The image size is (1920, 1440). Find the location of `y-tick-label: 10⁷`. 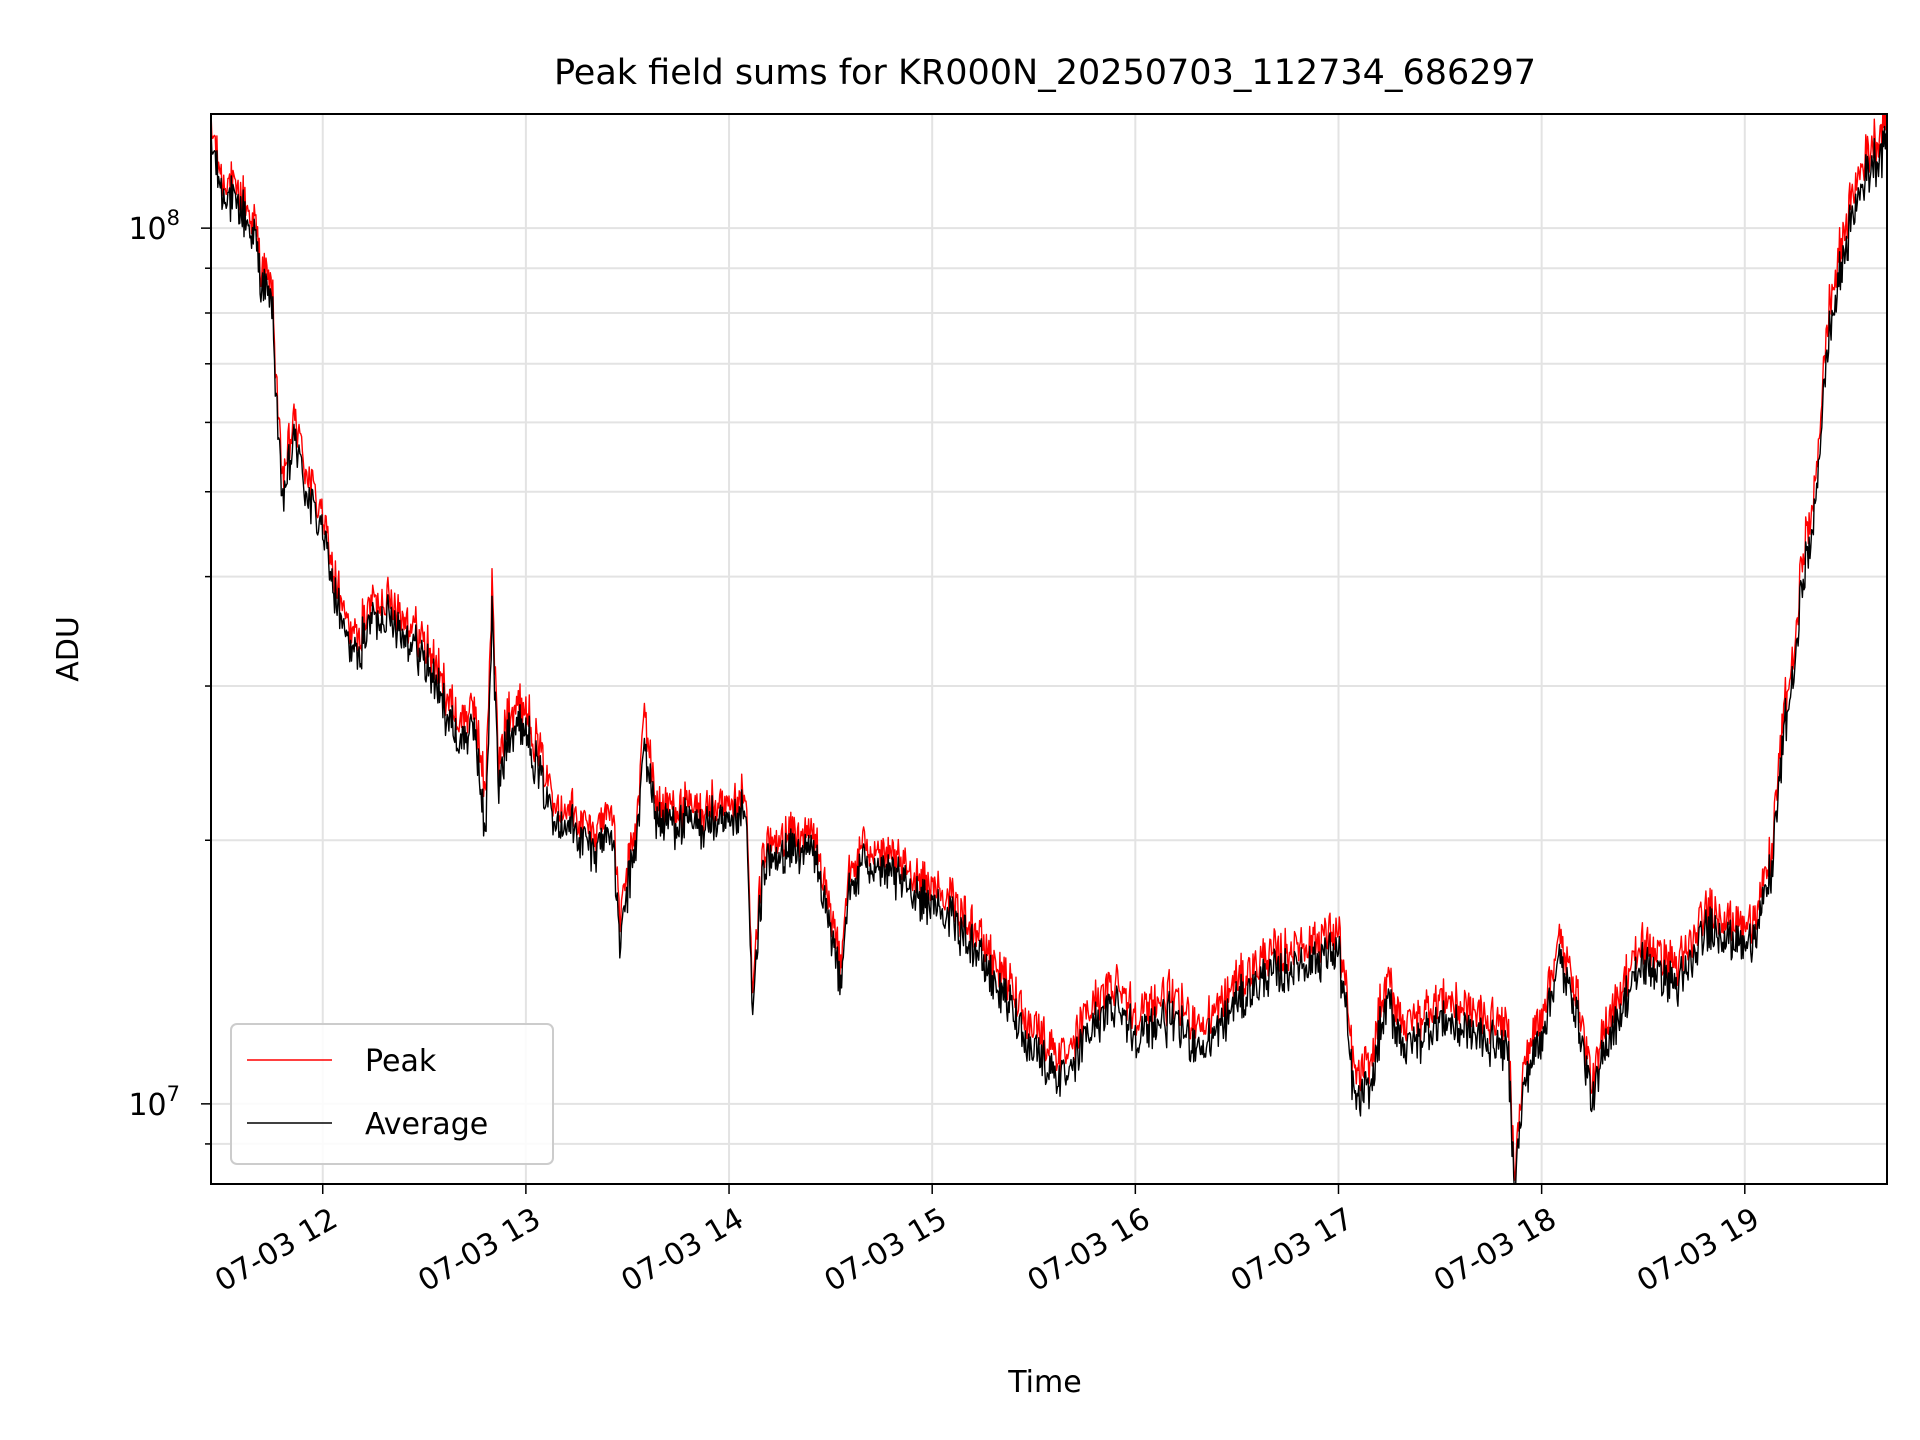

y-tick-label: 10⁷ is located at coordinates (154, 1102).